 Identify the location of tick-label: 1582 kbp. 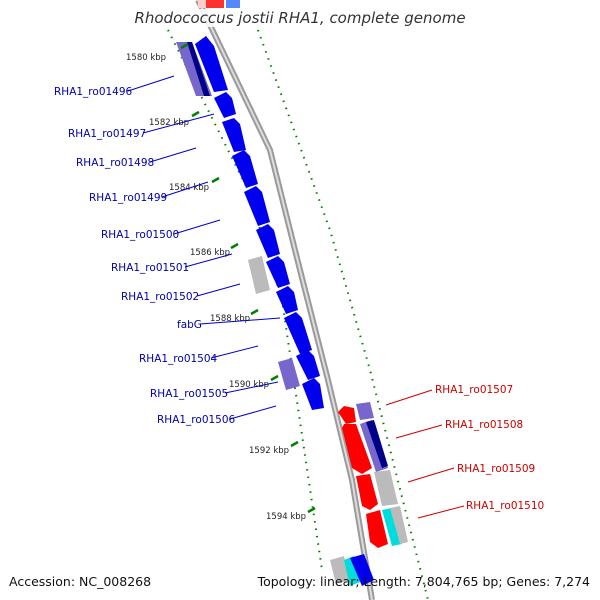
(169, 123).